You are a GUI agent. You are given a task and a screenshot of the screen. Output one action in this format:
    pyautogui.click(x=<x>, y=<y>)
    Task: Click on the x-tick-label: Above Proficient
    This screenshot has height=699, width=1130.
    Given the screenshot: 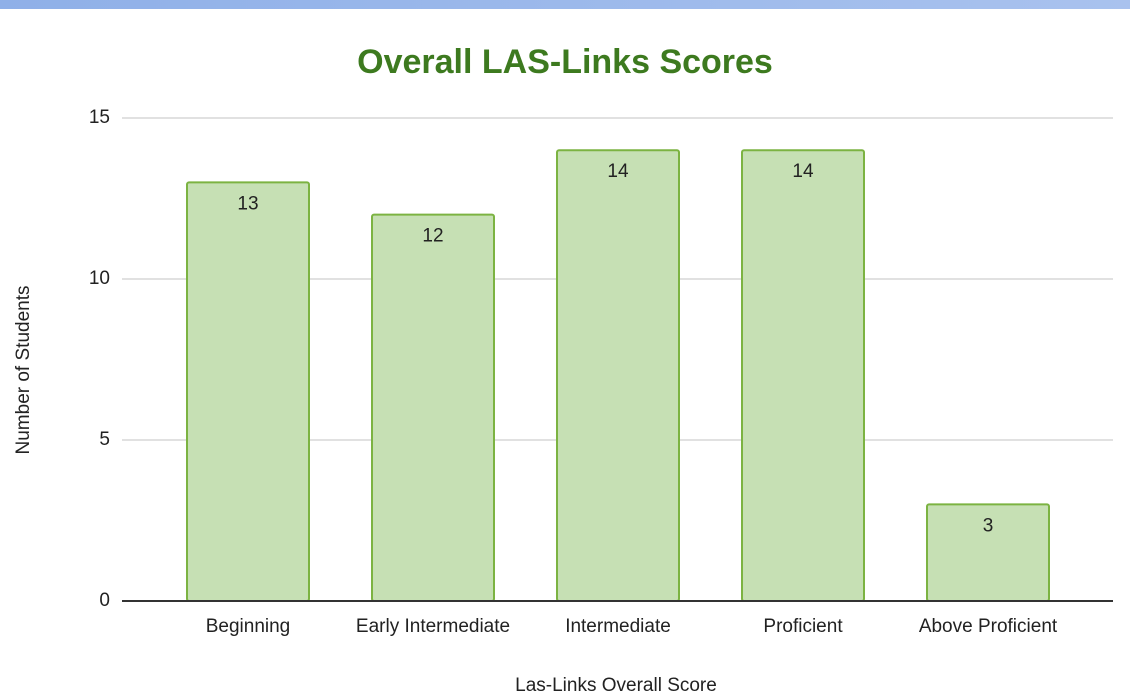 What is the action you would take?
    pyautogui.click(x=988, y=626)
    